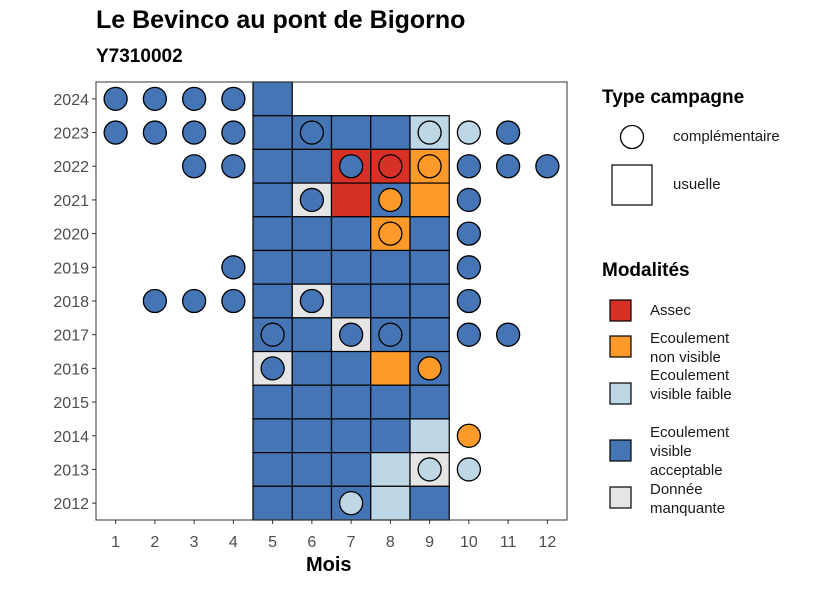 This screenshot has height=590, width=826. Describe the element at coordinates (71, 470) in the screenshot. I see `y-tick-label-2013: 2013` at that location.